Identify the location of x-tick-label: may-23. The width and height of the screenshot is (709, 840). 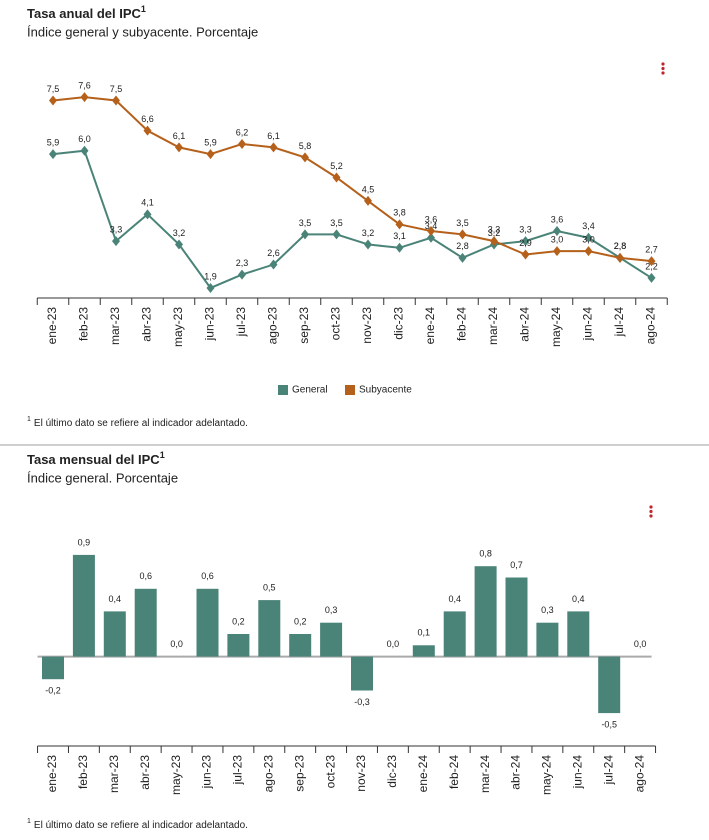
(176, 775).